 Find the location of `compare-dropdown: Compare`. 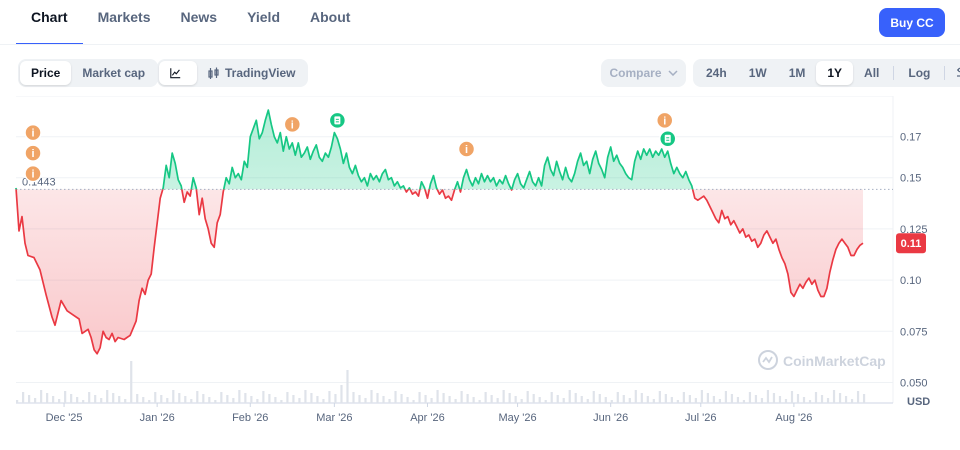

compare-dropdown: Compare is located at coordinates (643, 73).